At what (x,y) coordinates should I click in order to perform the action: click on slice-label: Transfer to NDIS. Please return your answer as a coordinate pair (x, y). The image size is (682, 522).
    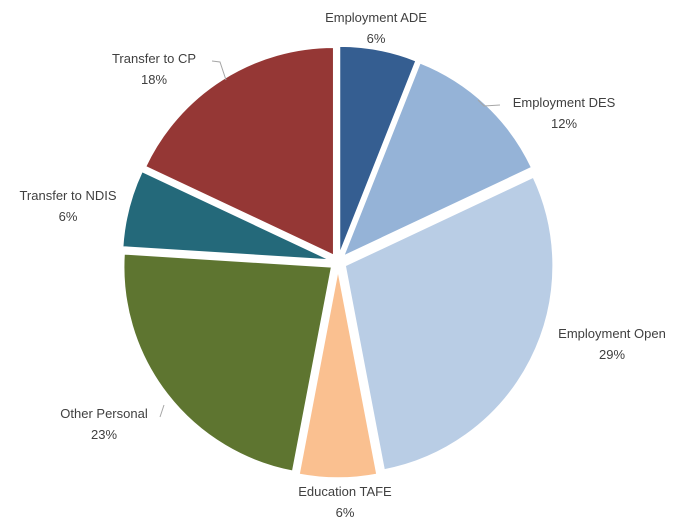
    Looking at the image, I should click on (67, 195).